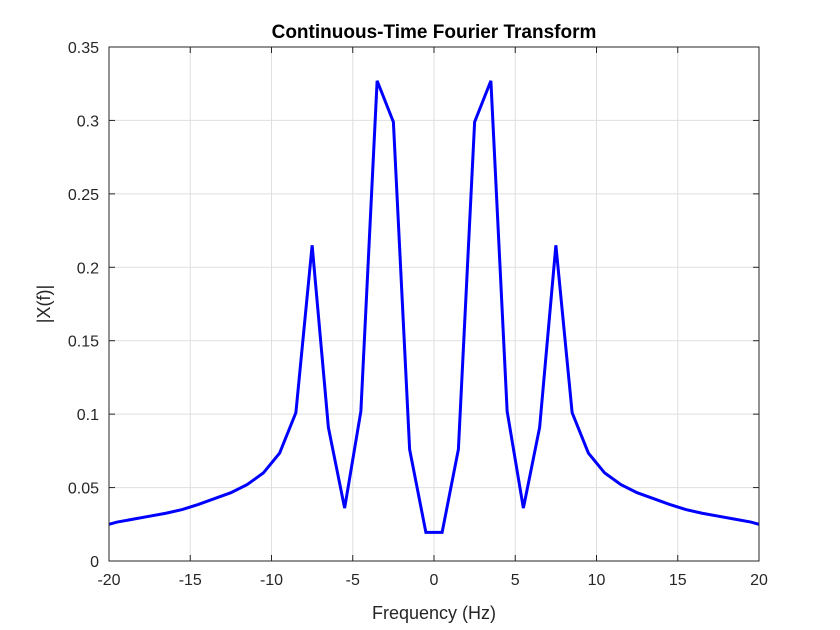 This screenshot has width=840, height=630. I want to click on chart-title: Continuous-Time Fourier Transform, so click(434, 32).